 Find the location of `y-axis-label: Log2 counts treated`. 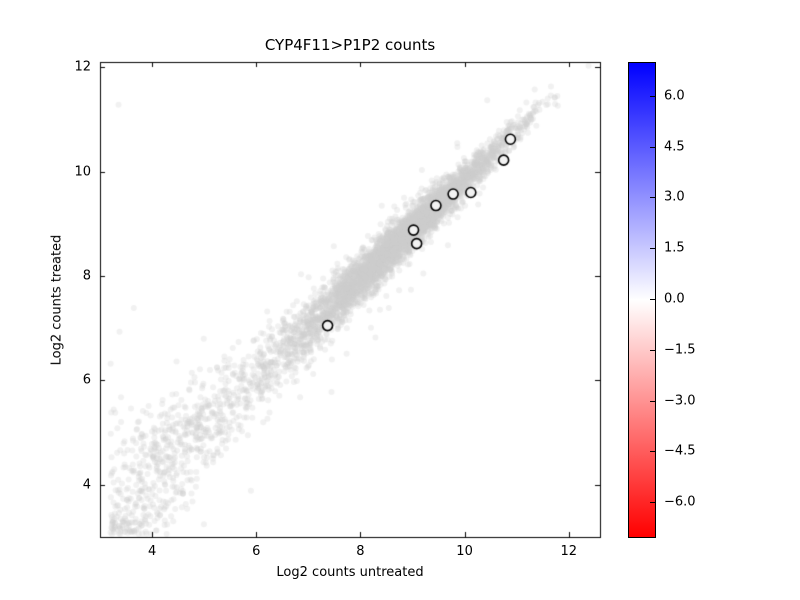

y-axis-label: Log2 counts treated is located at coordinates (57, 300).